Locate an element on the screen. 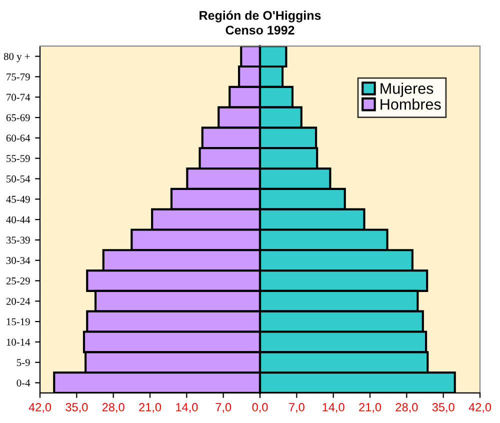 The image size is (500, 423). legend-label: Hombres is located at coordinates (410, 104).